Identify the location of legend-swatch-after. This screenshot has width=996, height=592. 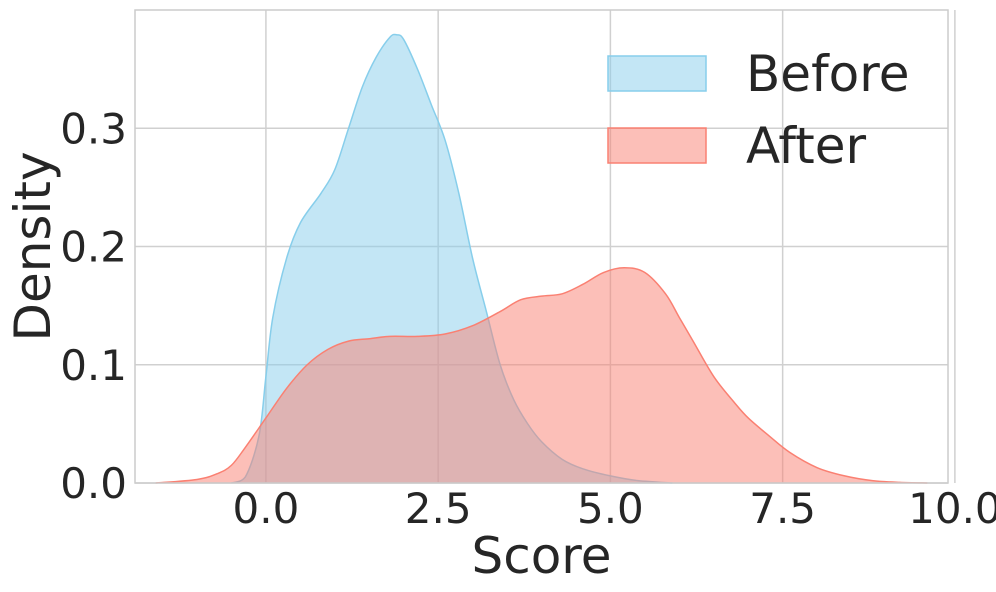
(657, 145).